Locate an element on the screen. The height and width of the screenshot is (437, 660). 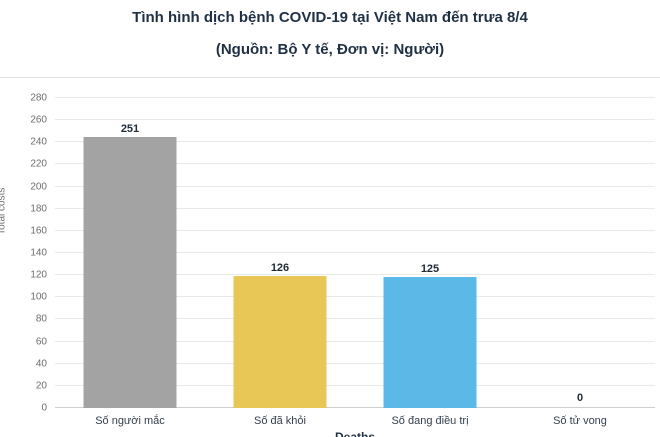
y-tick-label: 0 is located at coordinates (44, 408).